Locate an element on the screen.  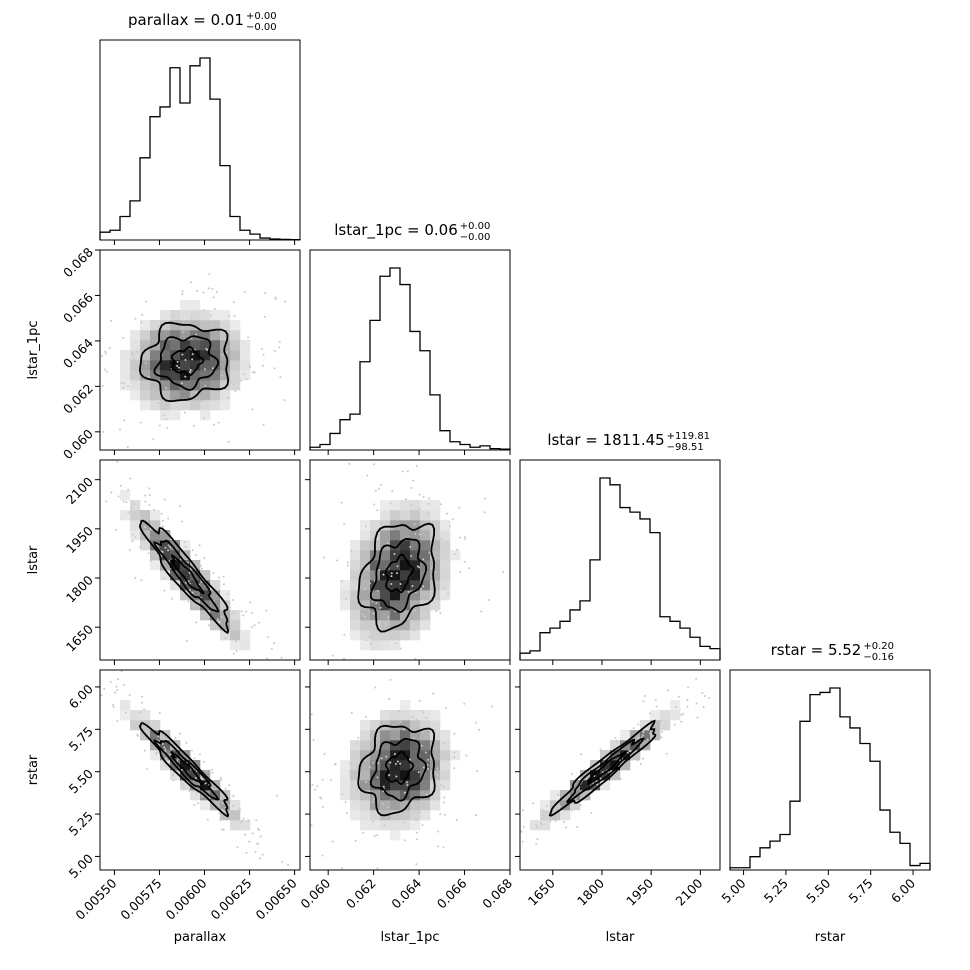
axes-frame is located at coordinates (200, 560).